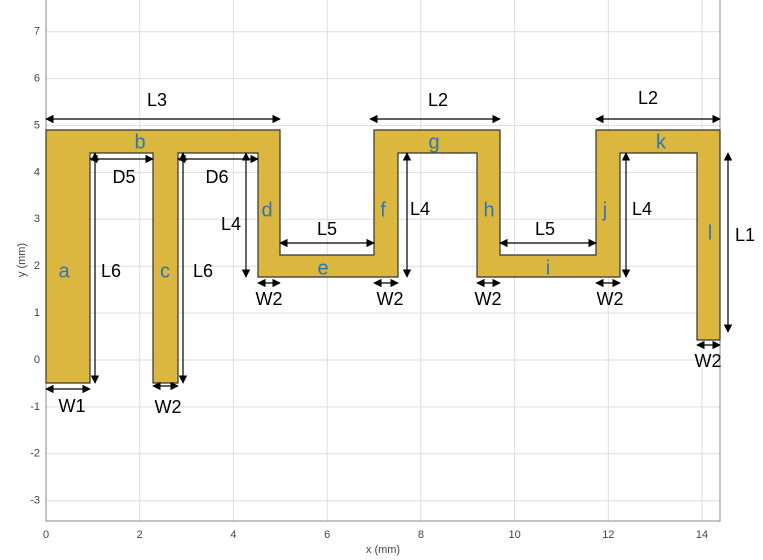 The width and height of the screenshot is (763, 560). I want to click on segment-label: d, so click(266, 210).